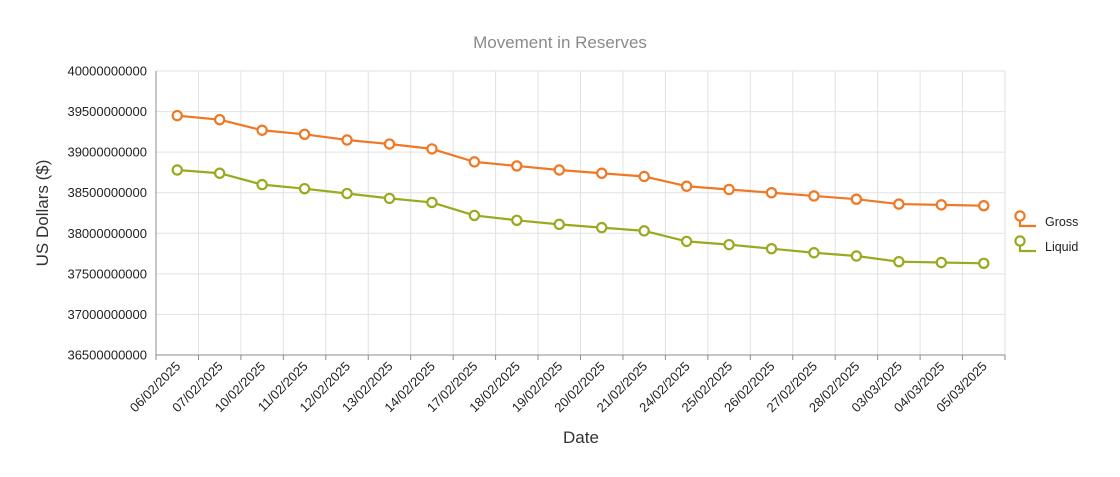  I want to click on y-tick-label: 38000000000, so click(107, 233).